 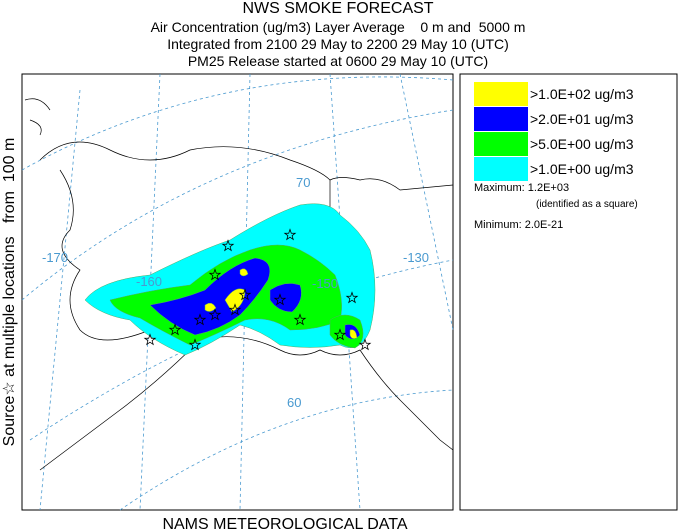 What do you see at coordinates (9, 292) in the screenshot?
I see `side-label: Source☆ at multiple locations from 100 m` at bounding box center [9, 292].